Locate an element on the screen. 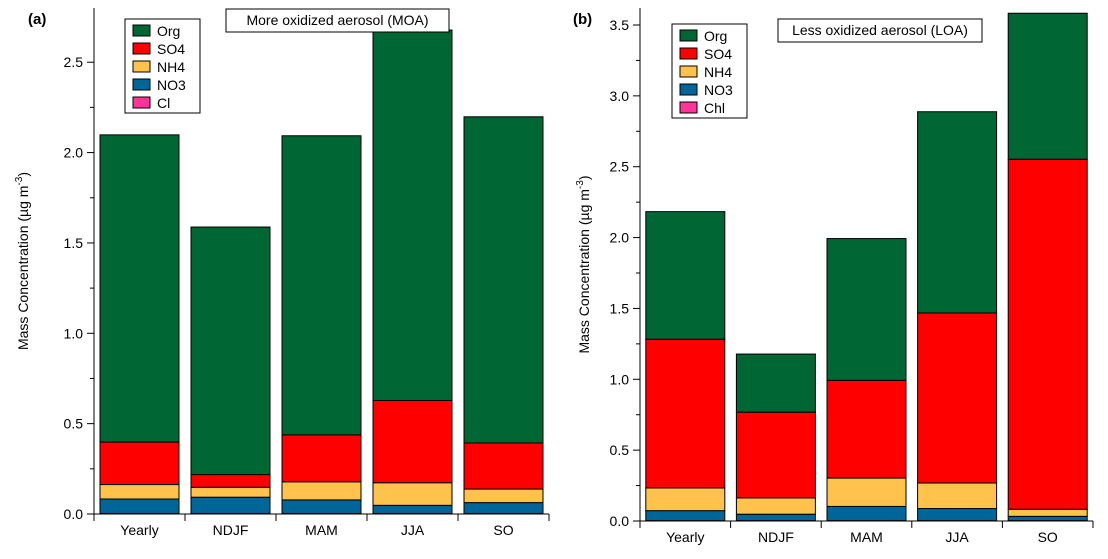 Image resolution: width=1108 pixels, height=559 pixels. panel-label: (a) is located at coordinates (37, 19).